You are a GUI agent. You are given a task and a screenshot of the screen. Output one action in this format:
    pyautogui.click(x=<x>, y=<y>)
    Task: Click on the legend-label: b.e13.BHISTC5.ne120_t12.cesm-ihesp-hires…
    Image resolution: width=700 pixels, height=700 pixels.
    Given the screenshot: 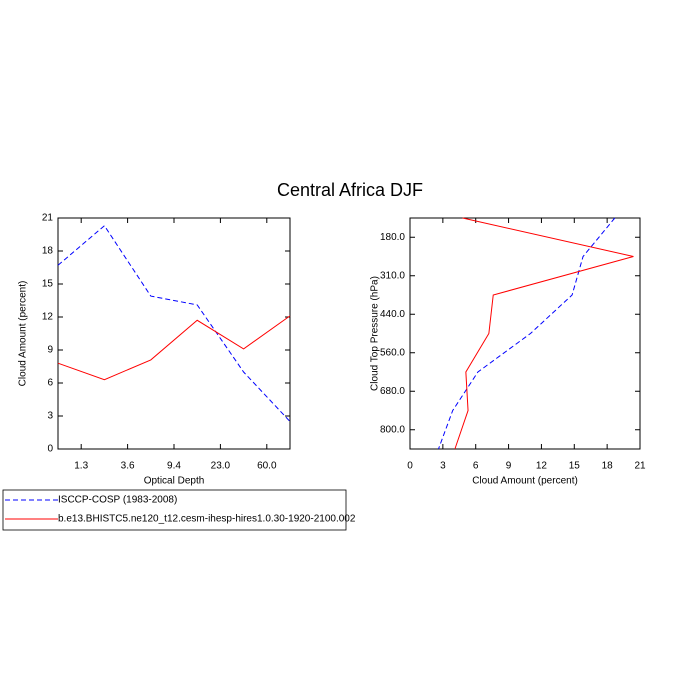 What is the action you would take?
    pyautogui.click(x=207, y=519)
    